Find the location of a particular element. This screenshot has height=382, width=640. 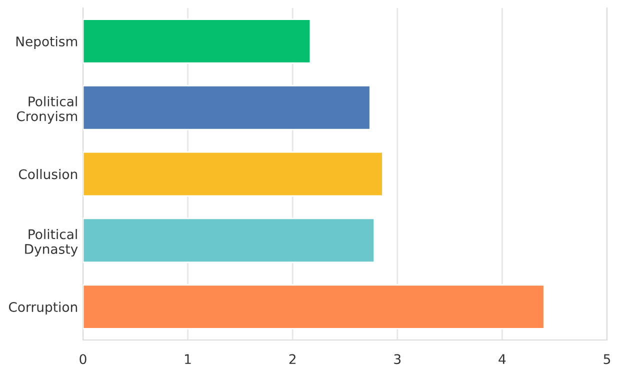

y-tick-label: Political Cronyism is located at coordinates (47, 110).